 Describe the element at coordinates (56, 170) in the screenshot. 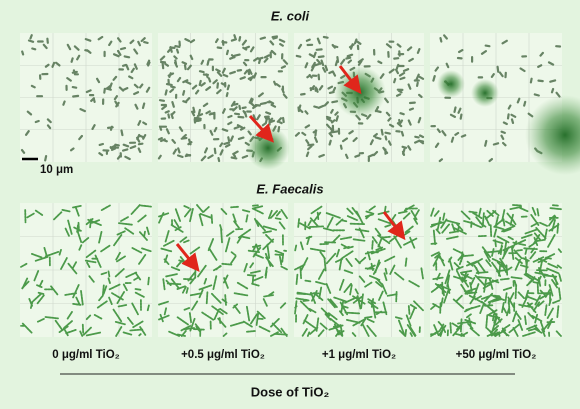

I see `scale-label: 10 μm` at that location.